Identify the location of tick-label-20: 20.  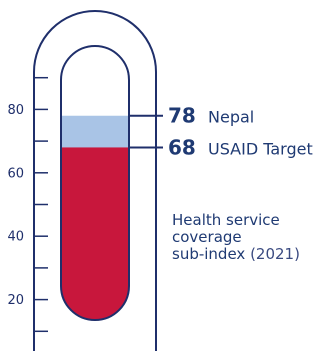
(15, 300).